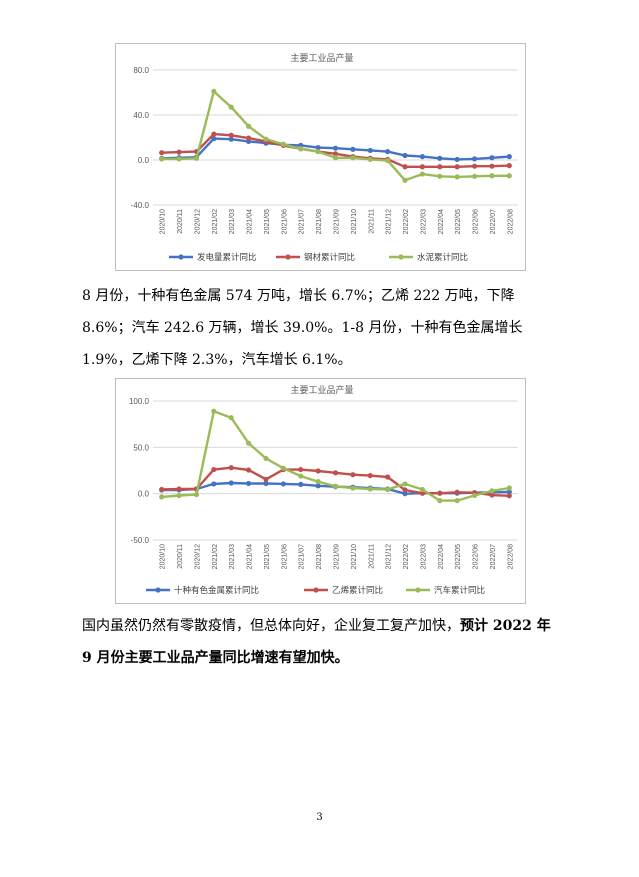 The width and height of the screenshot is (639, 877). I want to click on chart-1-x-tick-label: 2022/04, so click(441, 221).